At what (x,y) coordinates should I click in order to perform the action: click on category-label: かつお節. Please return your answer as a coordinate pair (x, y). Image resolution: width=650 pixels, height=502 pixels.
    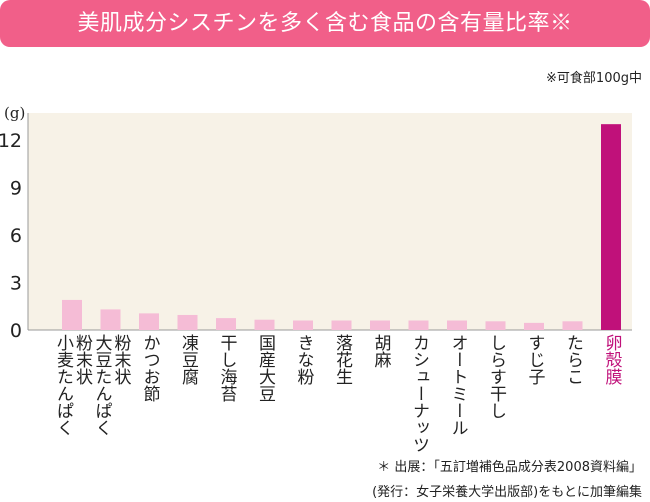
    Looking at the image, I should click on (149, 368).